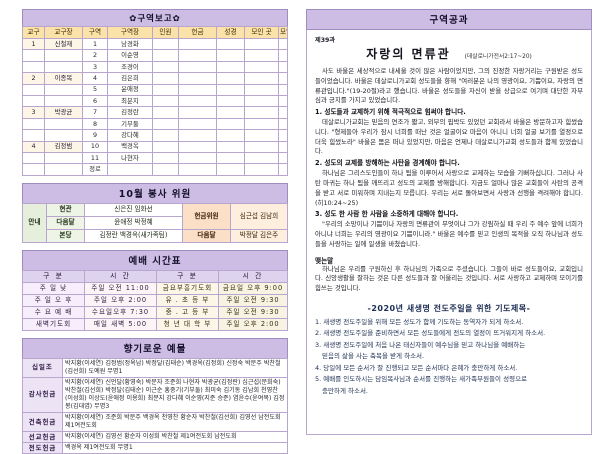 This screenshot has width=600, height=454. Describe the element at coordinates (155, 124) in the screenshot. I see `table-row: 8 기부둘` at that location.